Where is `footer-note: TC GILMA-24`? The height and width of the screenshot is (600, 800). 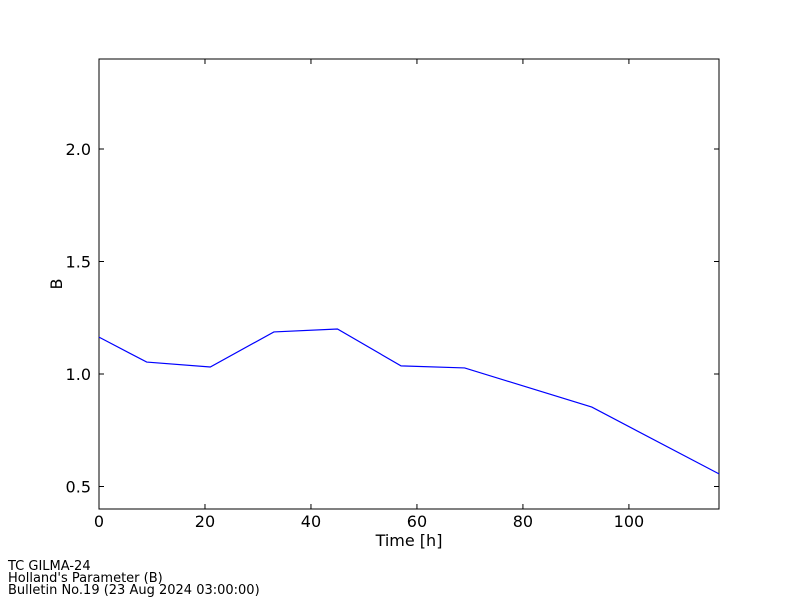
footer-note: TC GILMA-24 is located at coordinates (49, 566).